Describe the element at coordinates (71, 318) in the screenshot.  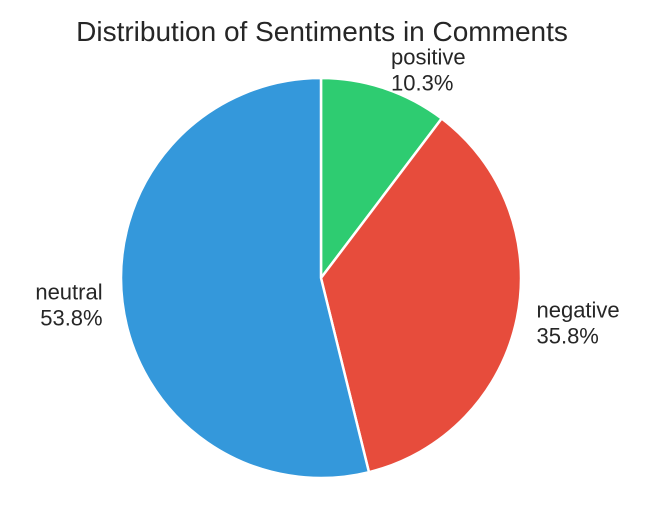
I see `slice-percent-neutral: 53.8%` at that location.